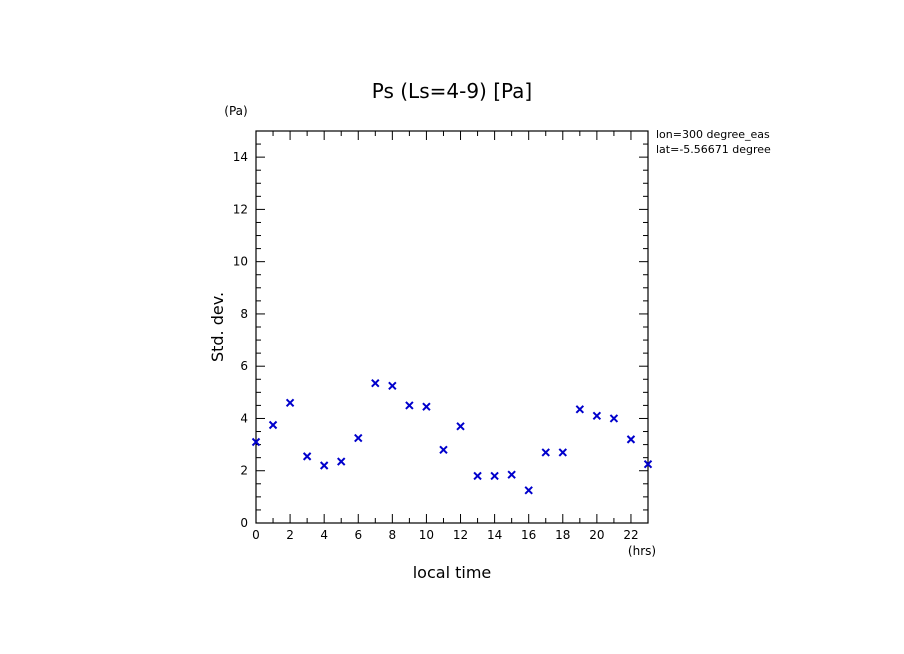  Describe the element at coordinates (426, 535) in the screenshot. I see `x-tick-label: 10` at that location.